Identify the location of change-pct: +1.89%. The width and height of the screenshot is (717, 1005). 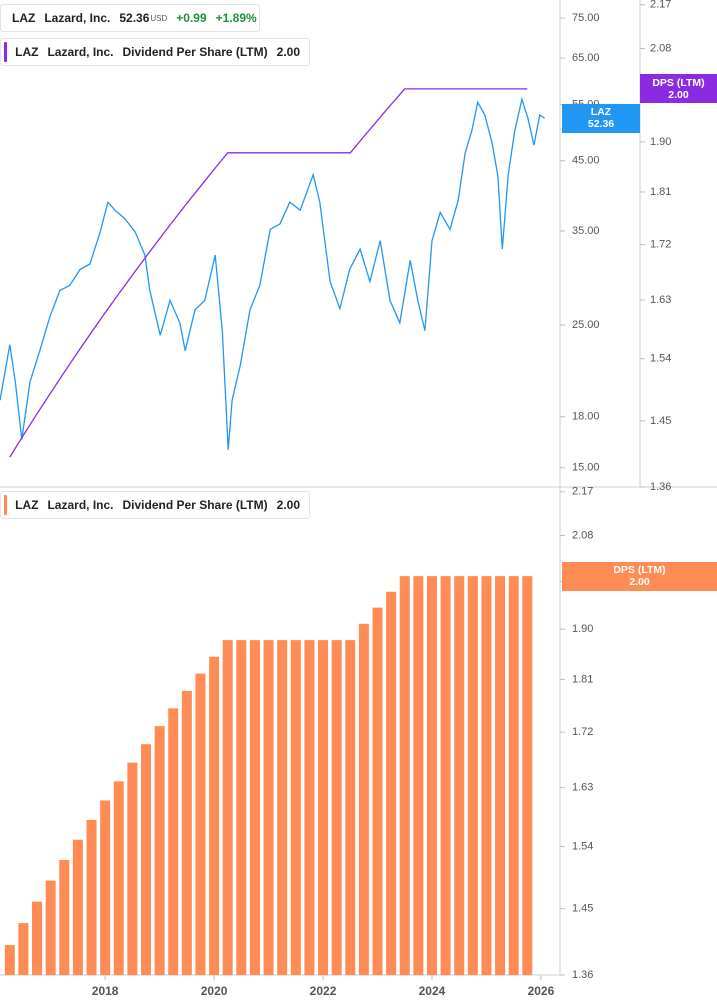
(236, 18).